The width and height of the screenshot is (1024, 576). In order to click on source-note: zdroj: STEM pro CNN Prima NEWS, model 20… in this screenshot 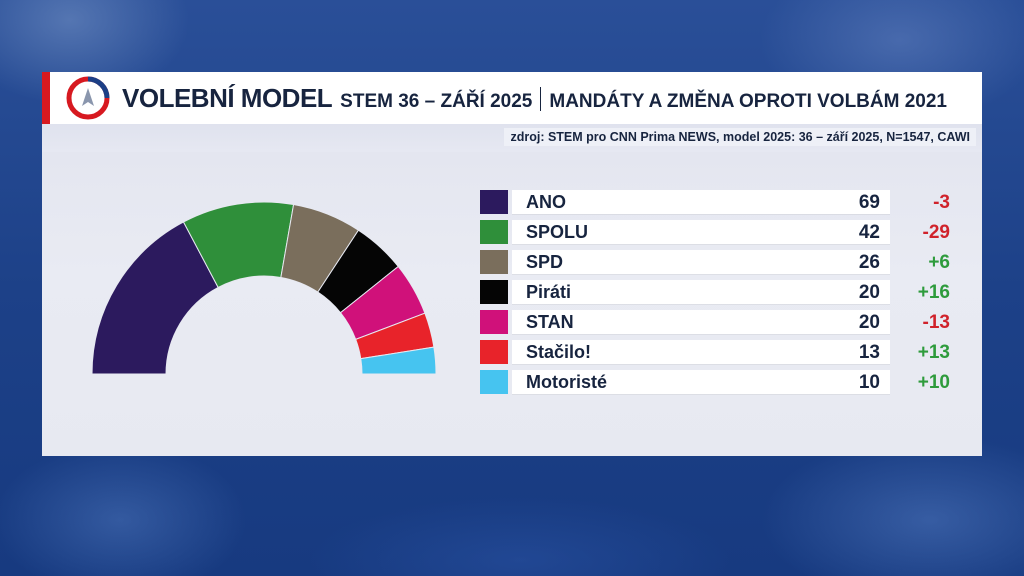, I will do `click(740, 137)`.